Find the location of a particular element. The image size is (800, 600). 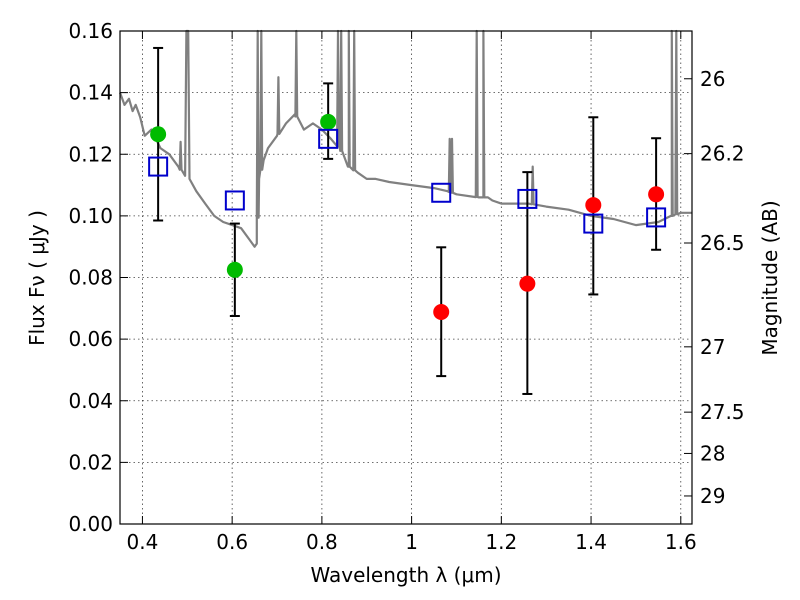

y-axis-right-title: Magnitude (AB) is located at coordinates (770, 277).